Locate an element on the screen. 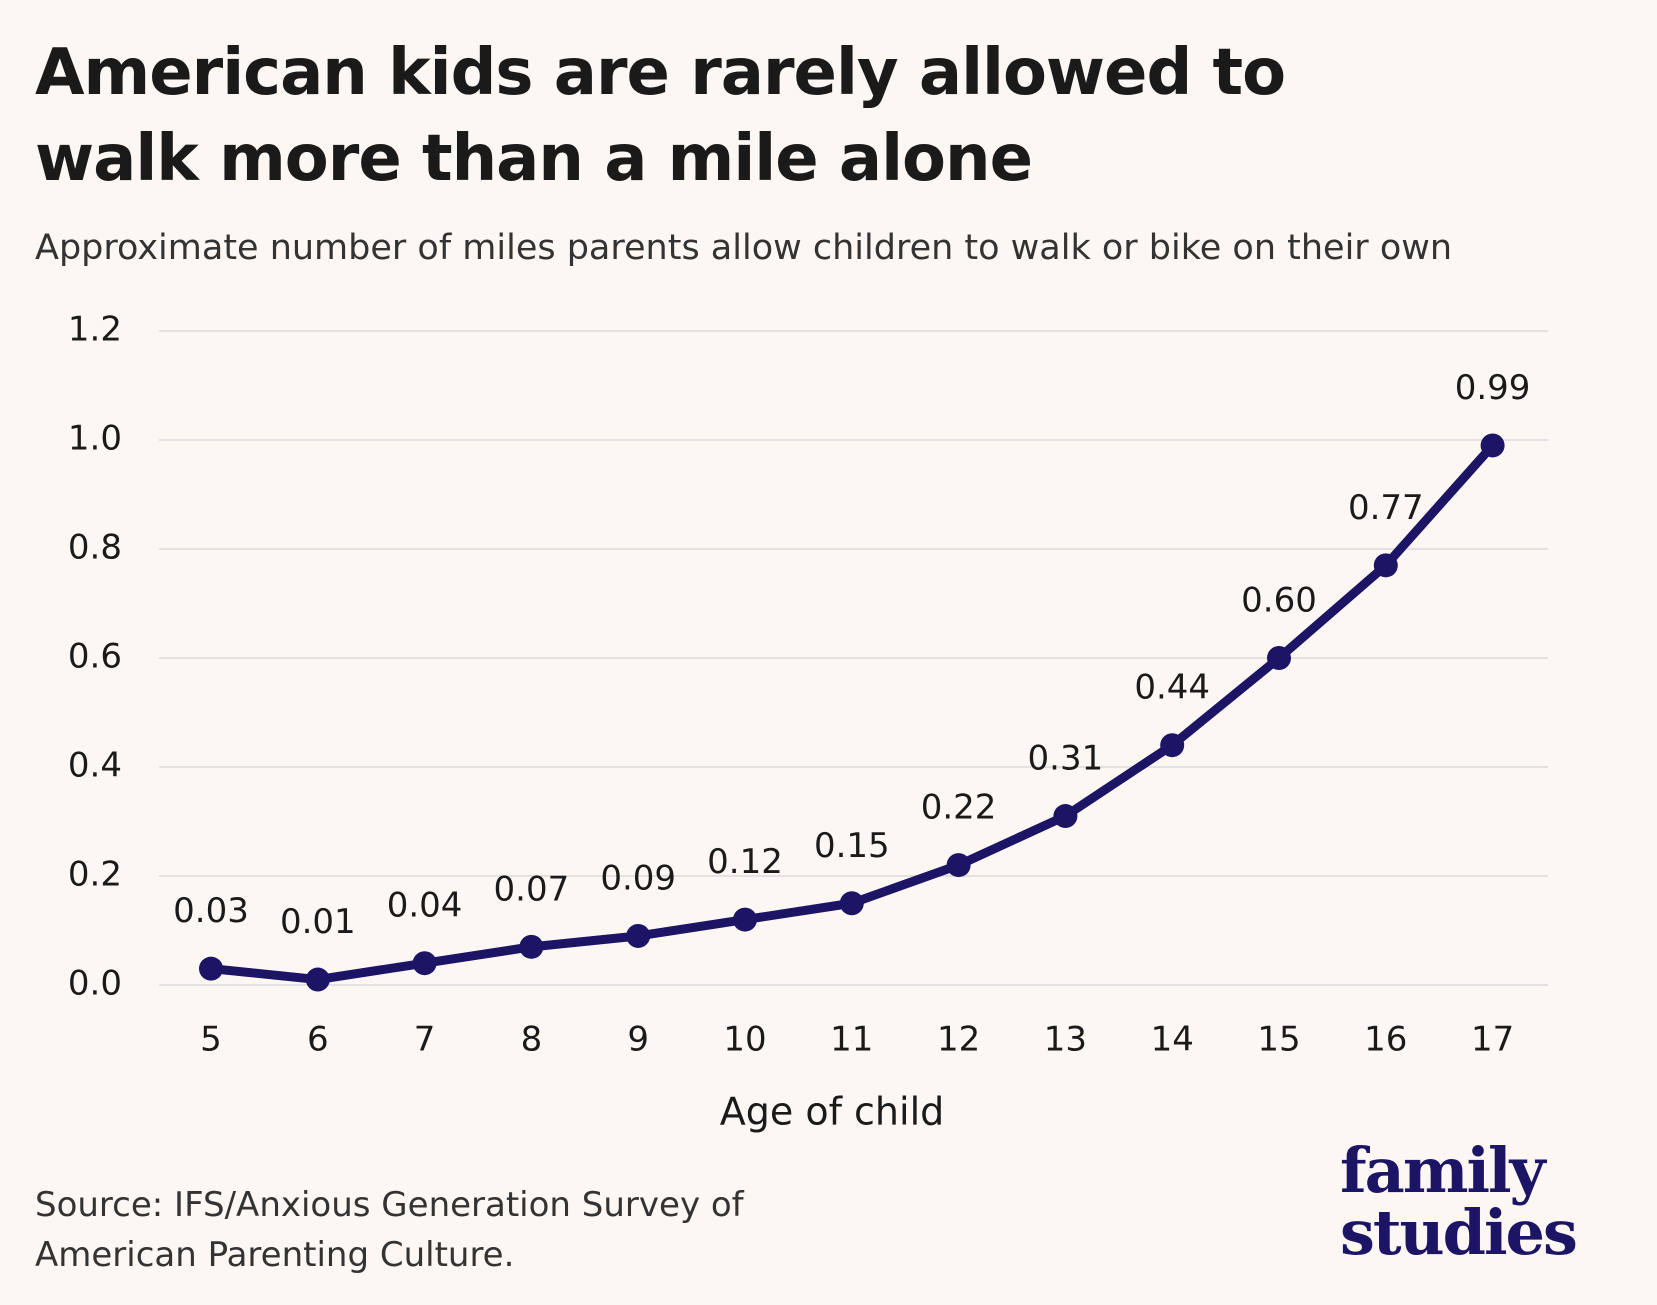 This screenshot has height=1305, width=1657. data-label: 0.01 is located at coordinates (318, 922).